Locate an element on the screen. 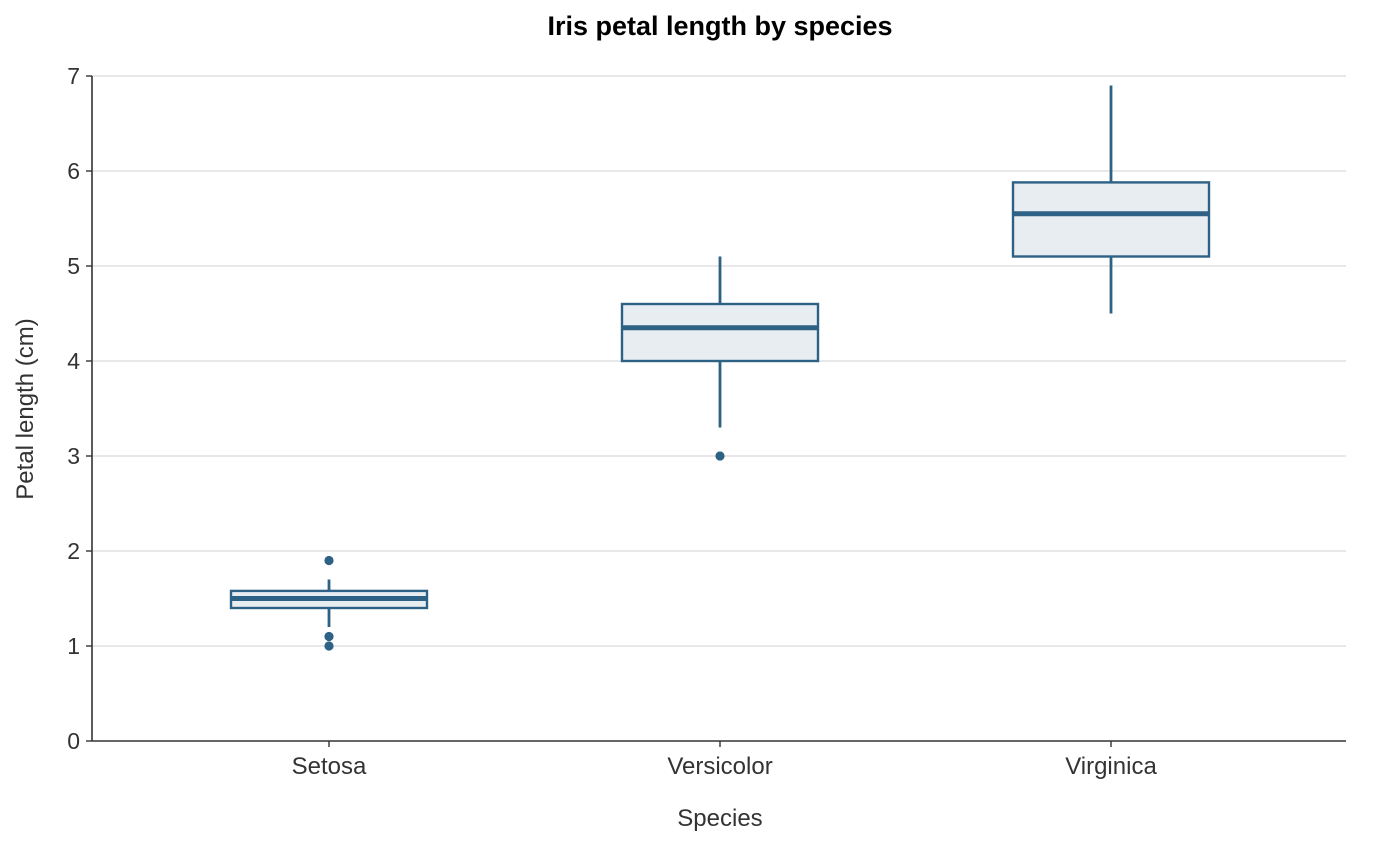  y-tick-label: 1 is located at coordinates (73, 646).